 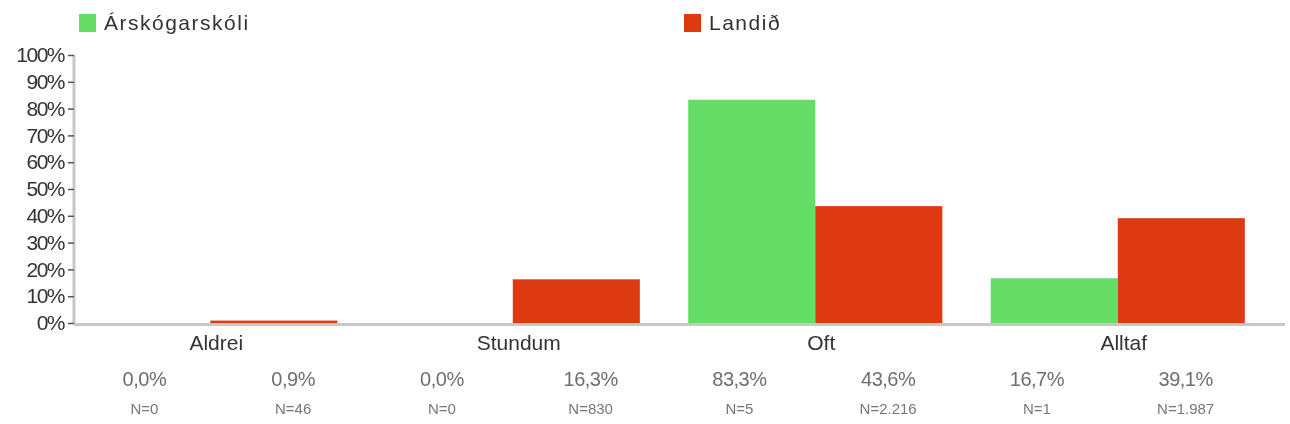 I want to click on y-tick-label: 10%, so click(x=45, y=296).